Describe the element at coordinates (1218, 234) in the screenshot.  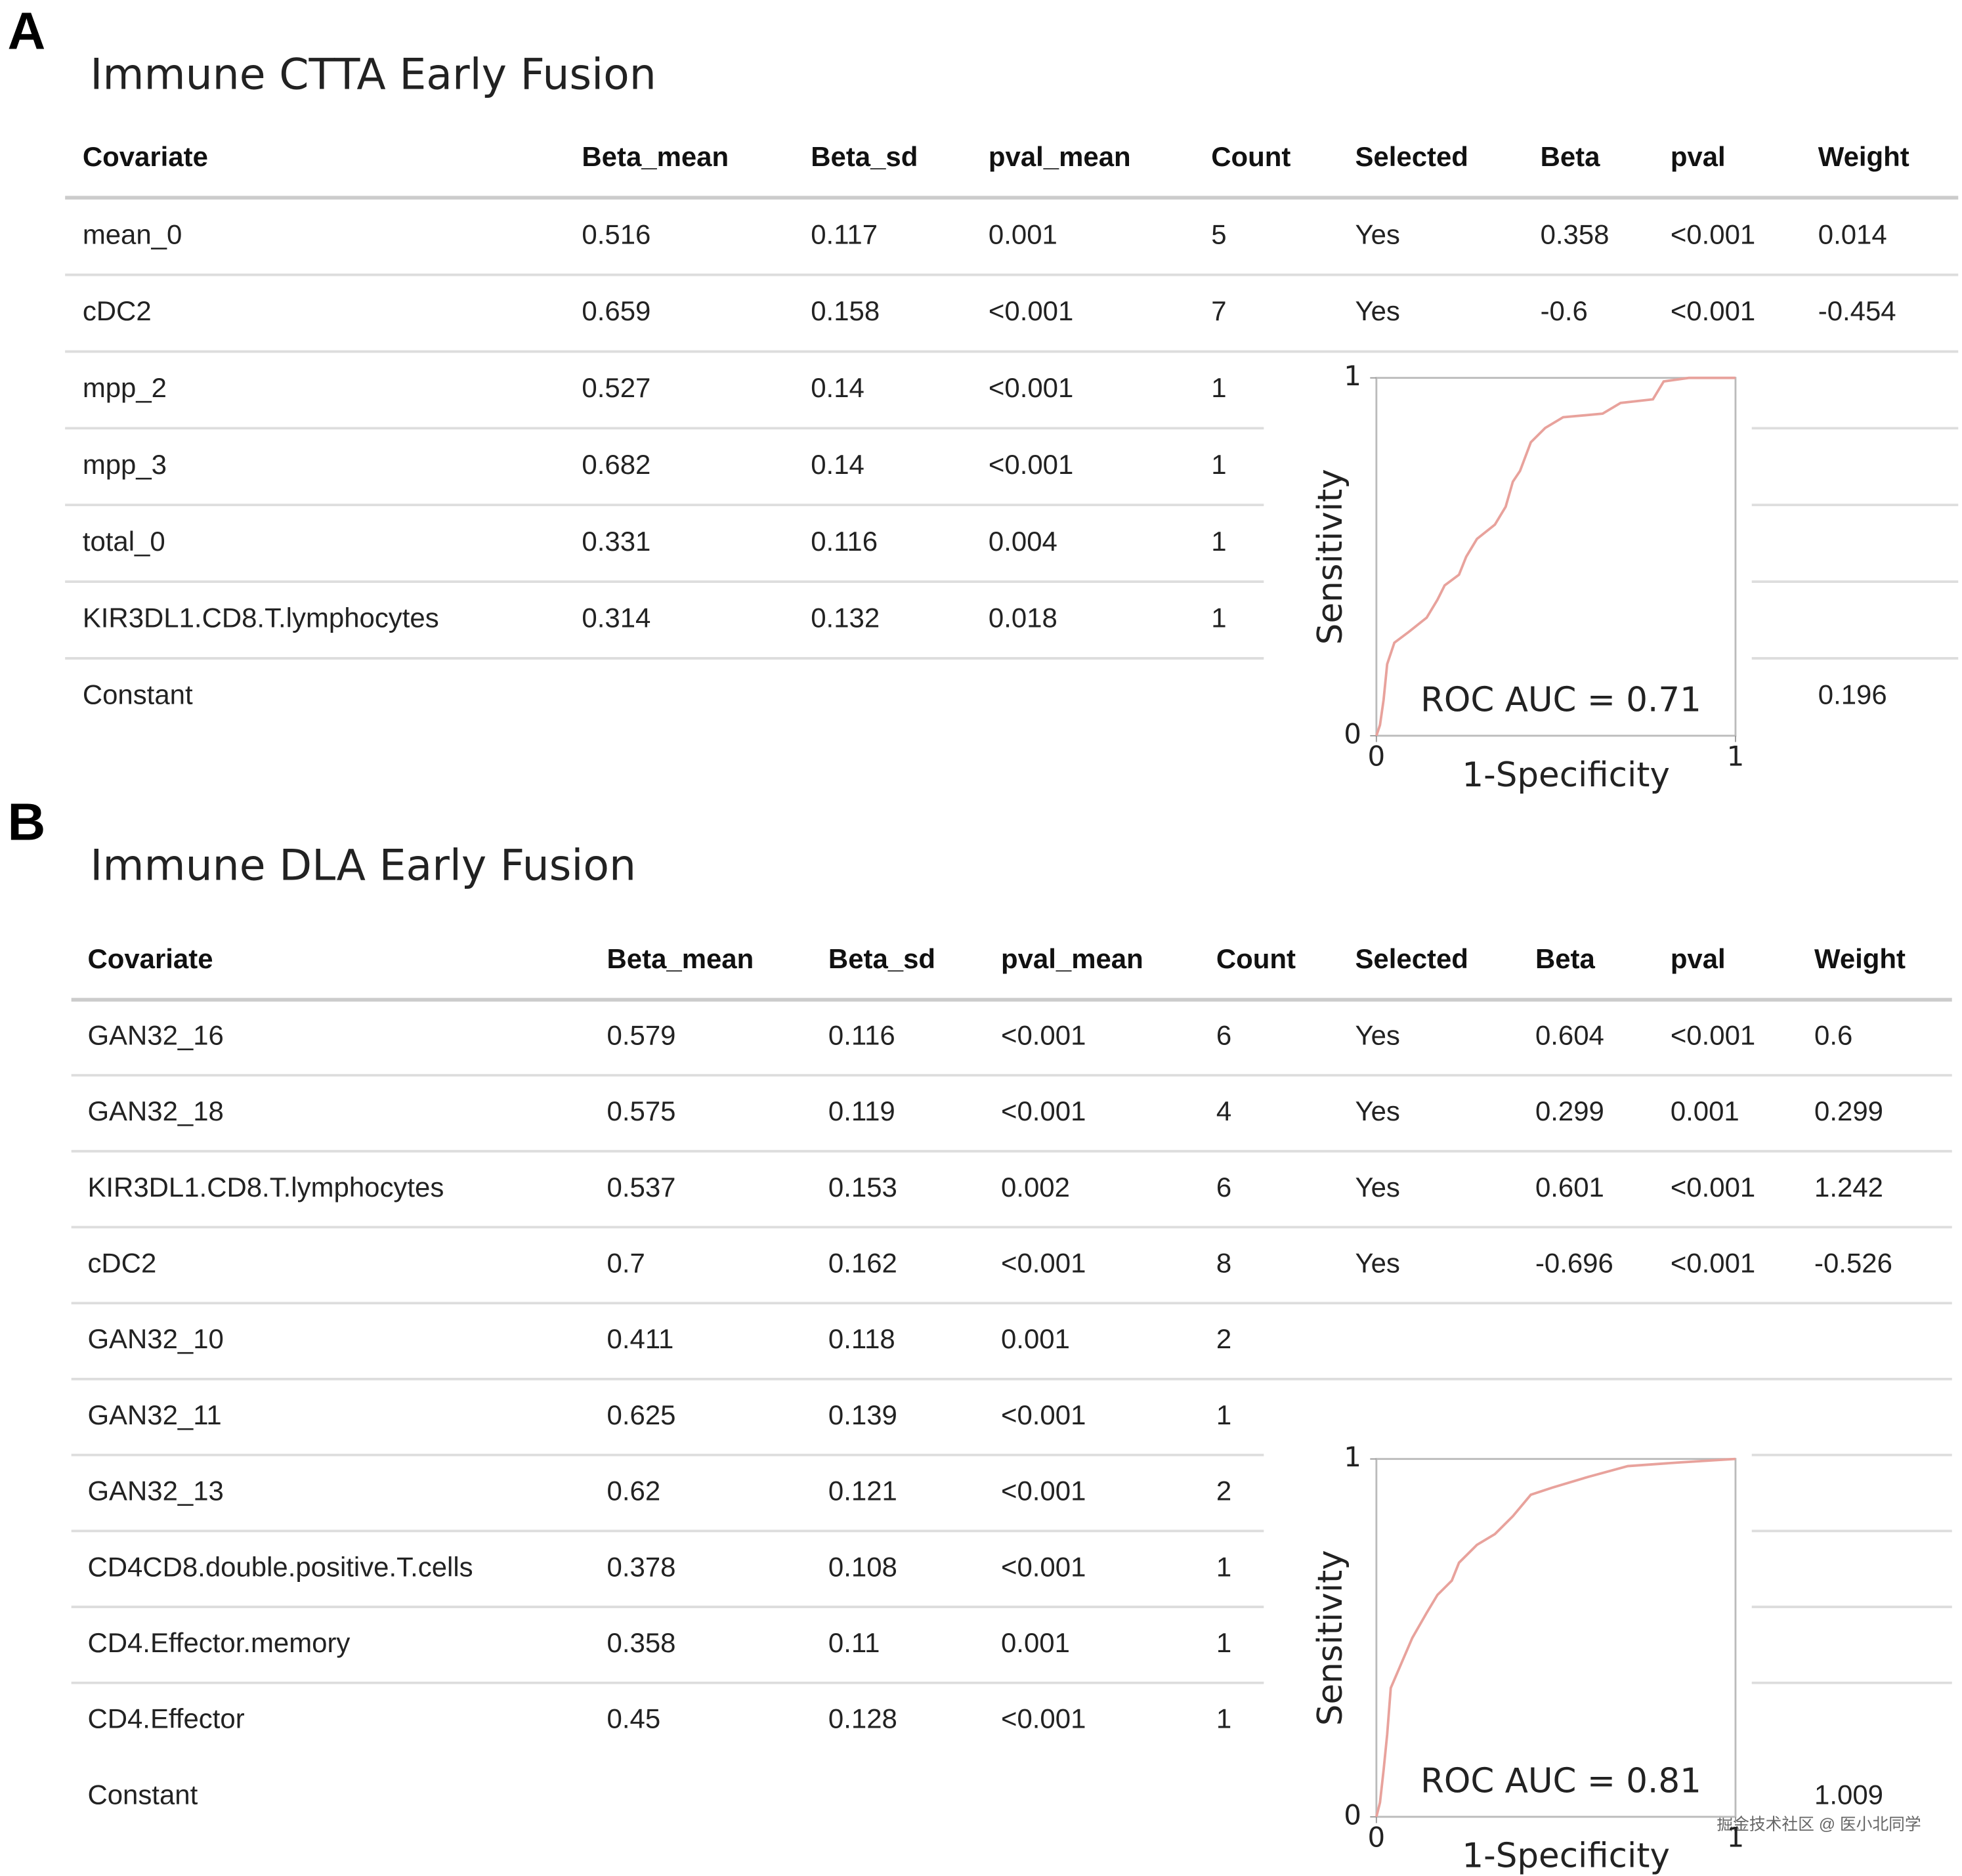
I see `table-cell: 5` at that location.